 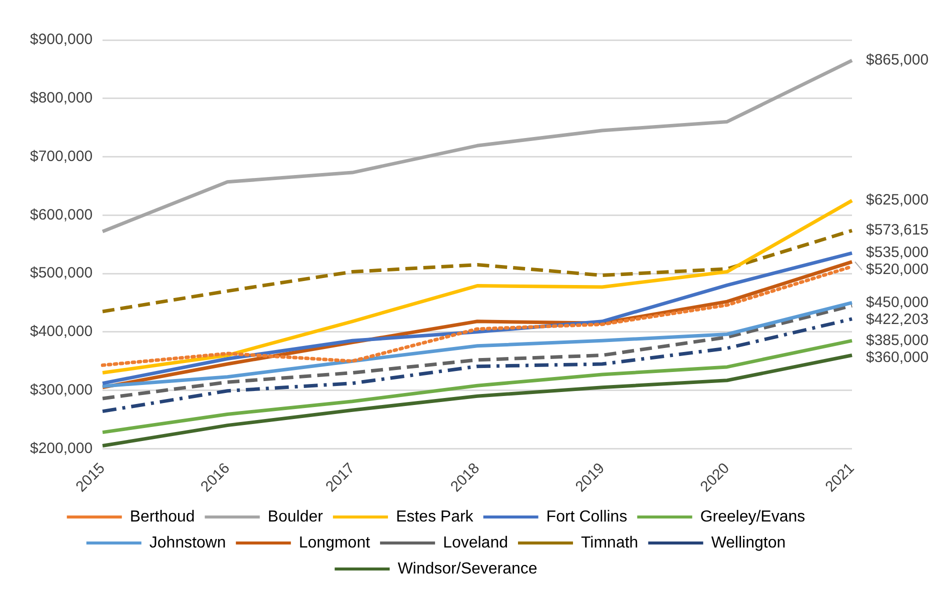 I want to click on data-label: $573,615, so click(x=897, y=230).